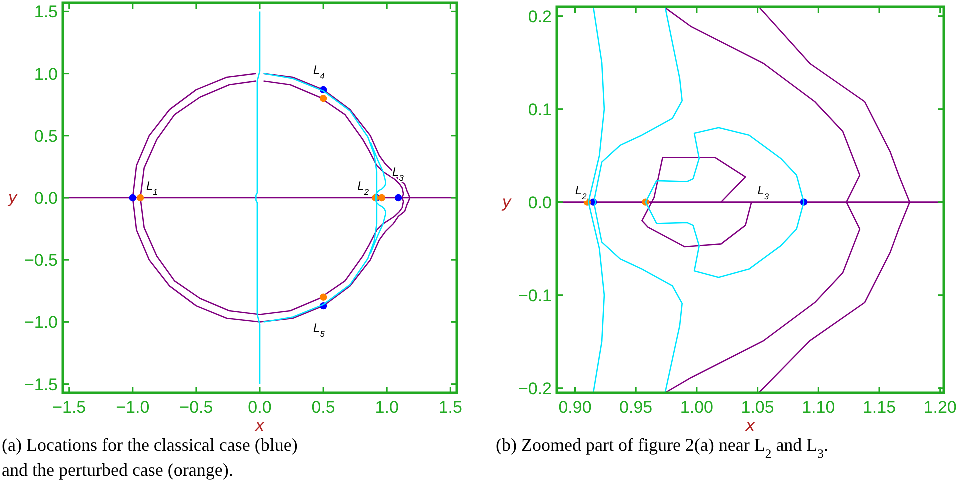 This screenshot has width=957, height=498. Describe the element at coordinates (757, 407) in the screenshot. I see `x-tick-label: 1.05` at that location.